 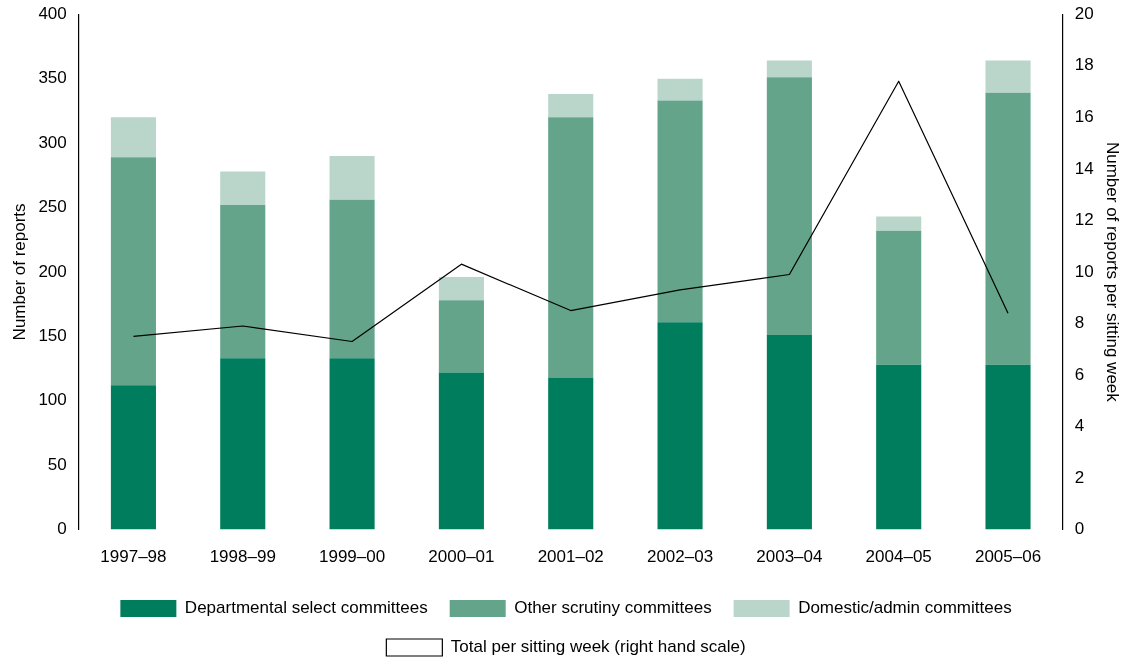 I want to click on y2-tick-label: 16, so click(x=1084, y=116).